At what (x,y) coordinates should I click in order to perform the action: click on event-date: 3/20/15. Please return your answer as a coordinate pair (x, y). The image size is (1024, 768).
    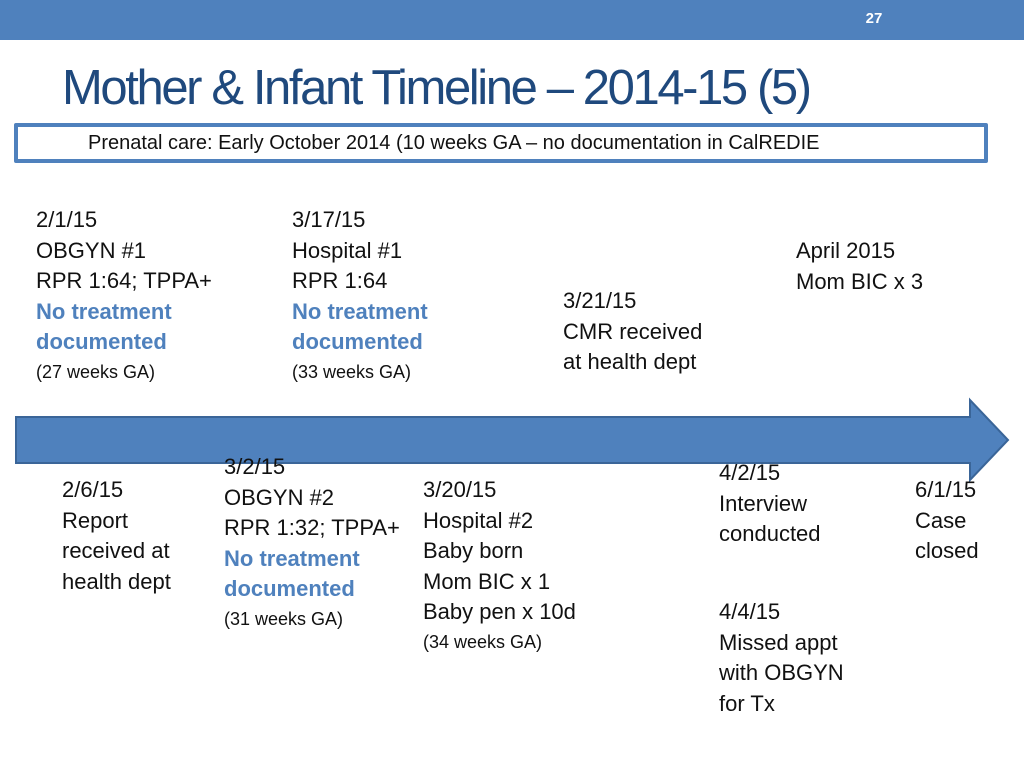
    Looking at the image, I should click on (460, 489).